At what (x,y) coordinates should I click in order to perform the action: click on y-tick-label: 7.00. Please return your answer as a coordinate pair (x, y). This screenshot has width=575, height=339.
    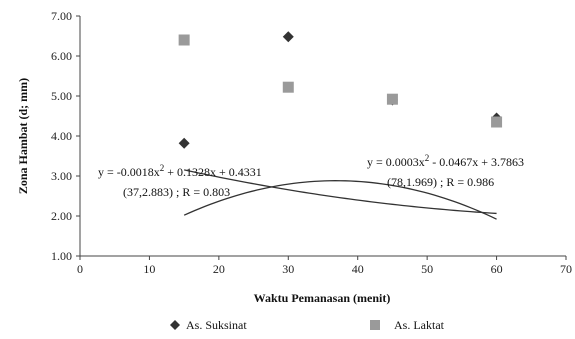
    Looking at the image, I should click on (61, 16).